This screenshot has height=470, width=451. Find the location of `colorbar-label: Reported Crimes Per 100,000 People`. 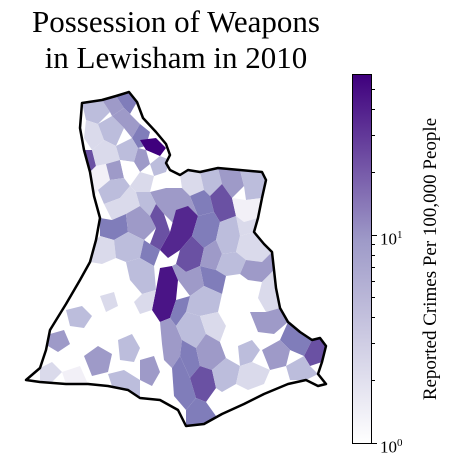

colorbar-label: Reported Crimes Per 100,000 People is located at coordinates (431, 259).